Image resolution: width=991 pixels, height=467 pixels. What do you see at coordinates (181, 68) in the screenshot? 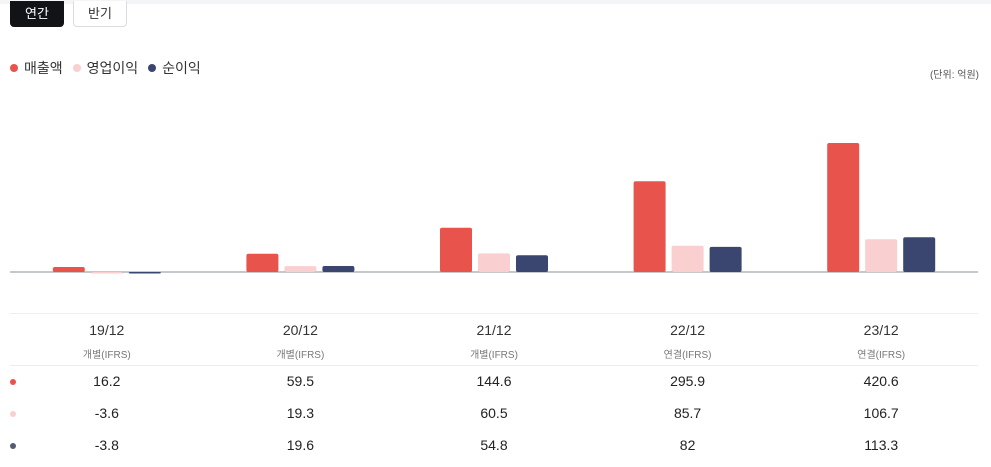
I see `legend-label-net-income: 순이익` at bounding box center [181, 68].